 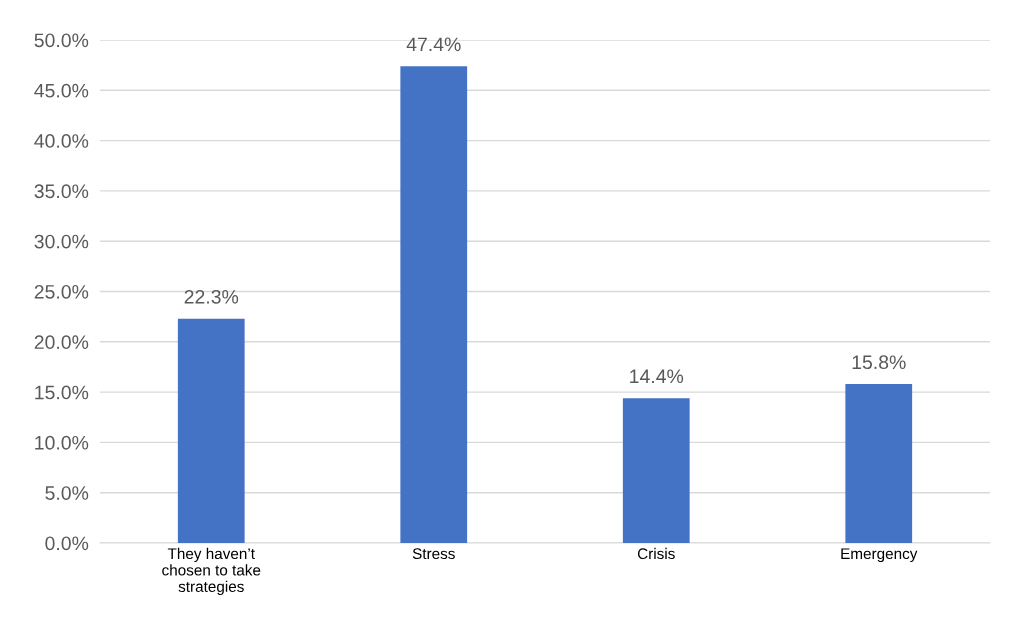 What do you see at coordinates (67, 493) in the screenshot?
I see `y-tick-label: 5.0%` at bounding box center [67, 493].